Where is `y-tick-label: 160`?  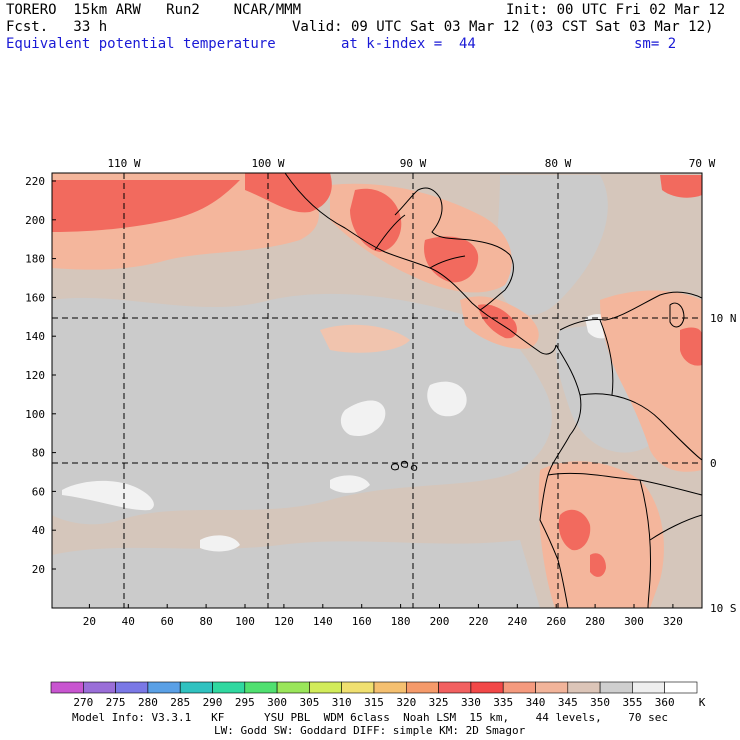 y-tick-label: 160 is located at coordinates (35, 297).